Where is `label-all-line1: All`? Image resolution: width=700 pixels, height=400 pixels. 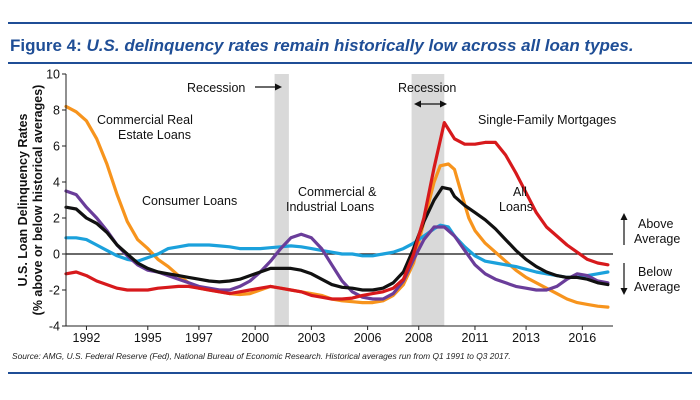
label-all-line1: All is located at coordinates (520, 192).